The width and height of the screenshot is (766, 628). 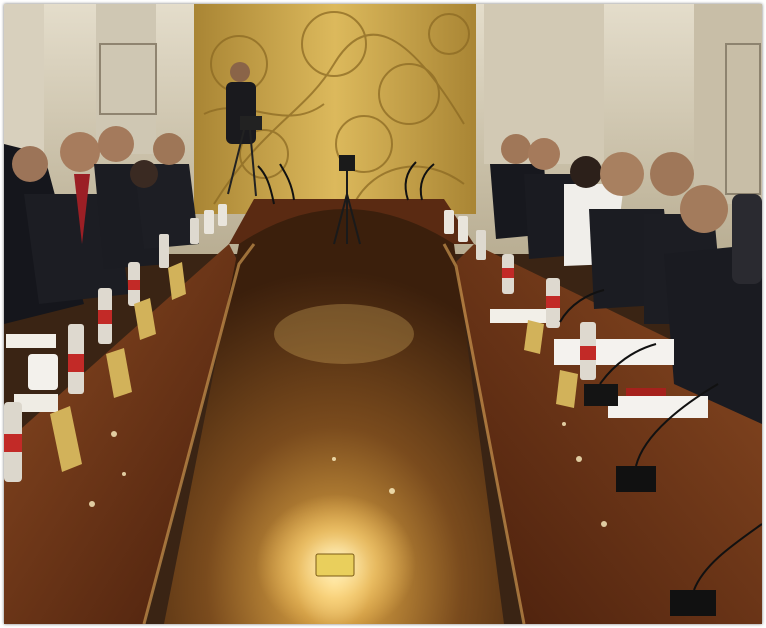 What do you see at coordinates (747, 239) in the screenshot?
I see `right-chair` at bounding box center [747, 239].